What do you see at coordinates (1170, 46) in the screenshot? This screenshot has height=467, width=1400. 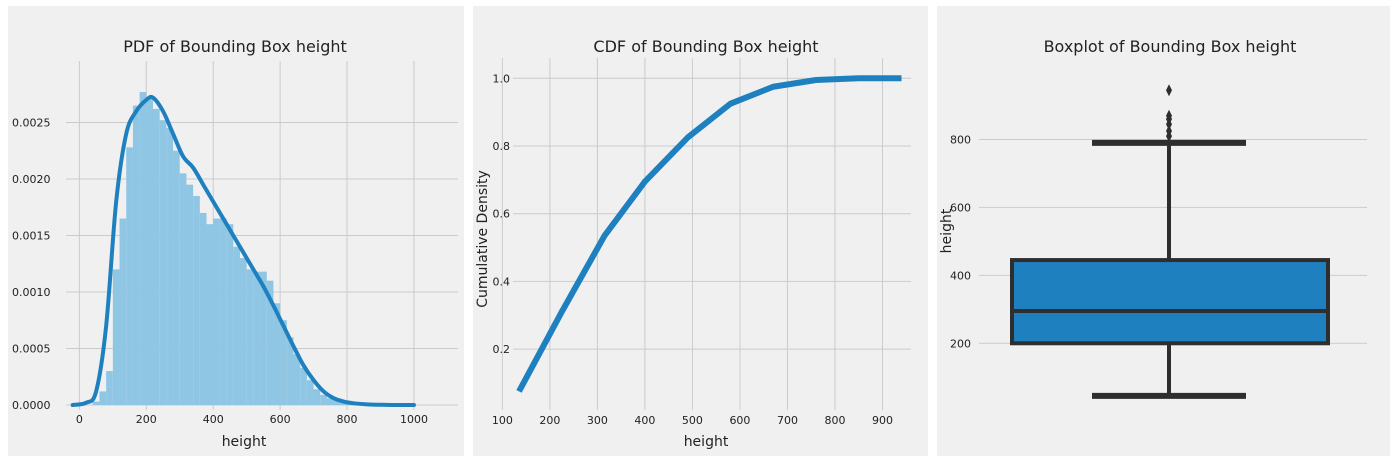 I see `box-chart-title: Boxplot of Bounding Box height` at bounding box center [1170, 46].